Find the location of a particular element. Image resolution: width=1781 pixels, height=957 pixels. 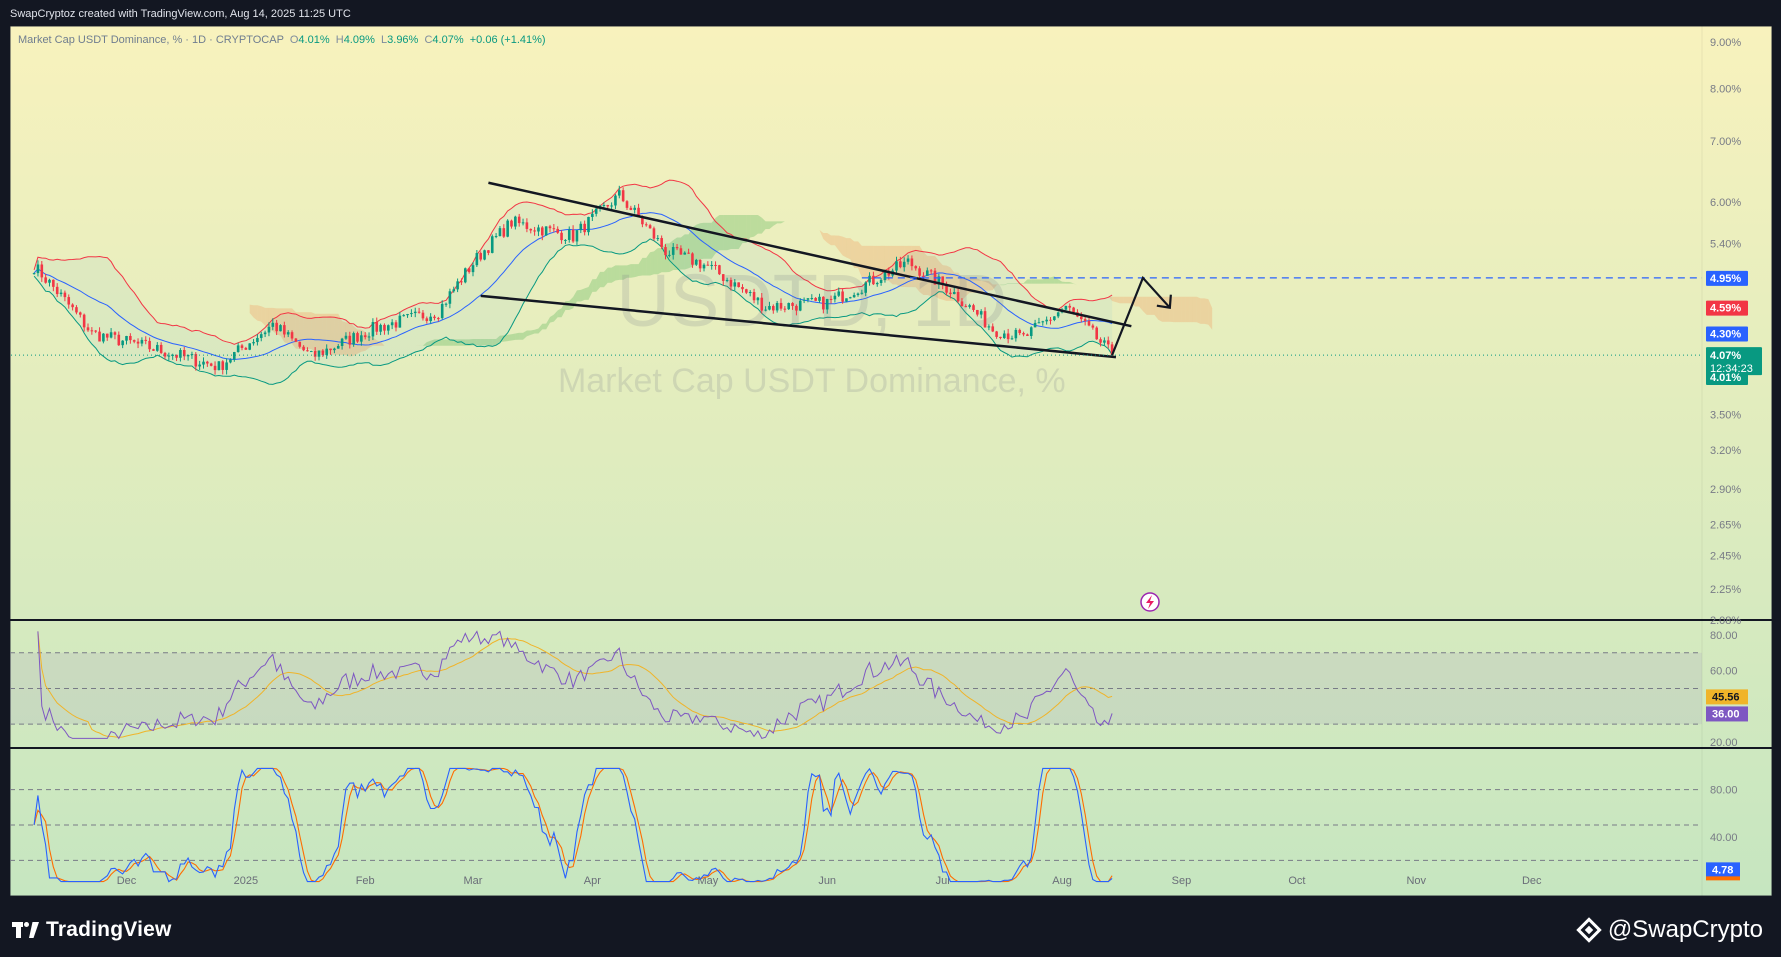

time-tick-label: Jun is located at coordinates (827, 881).